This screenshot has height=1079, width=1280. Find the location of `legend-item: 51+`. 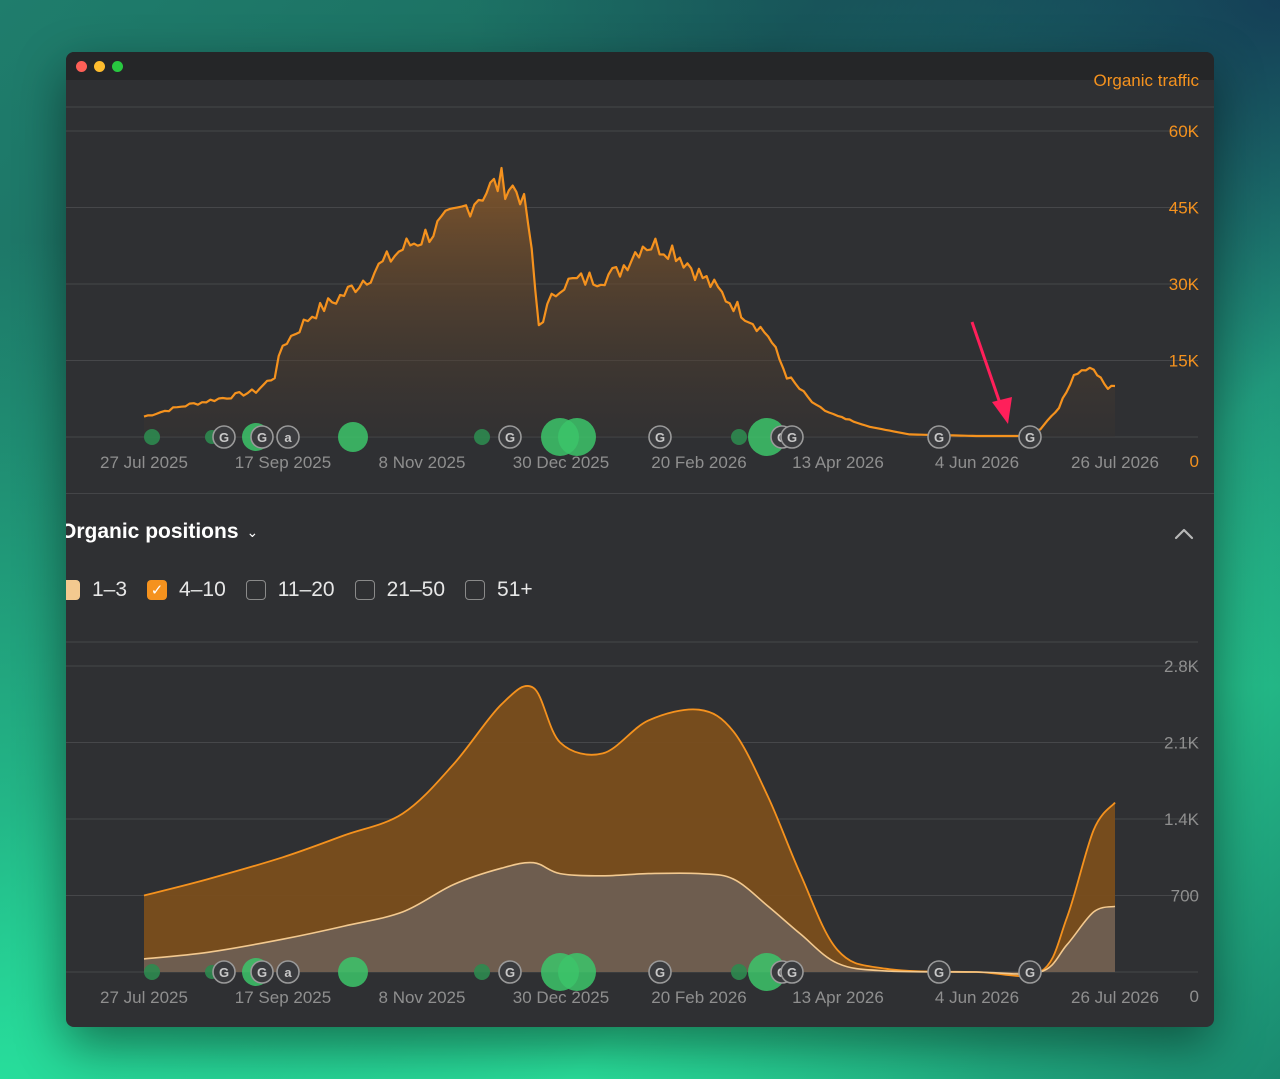

legend-item: 51+ is located at coordinates (499, 590).